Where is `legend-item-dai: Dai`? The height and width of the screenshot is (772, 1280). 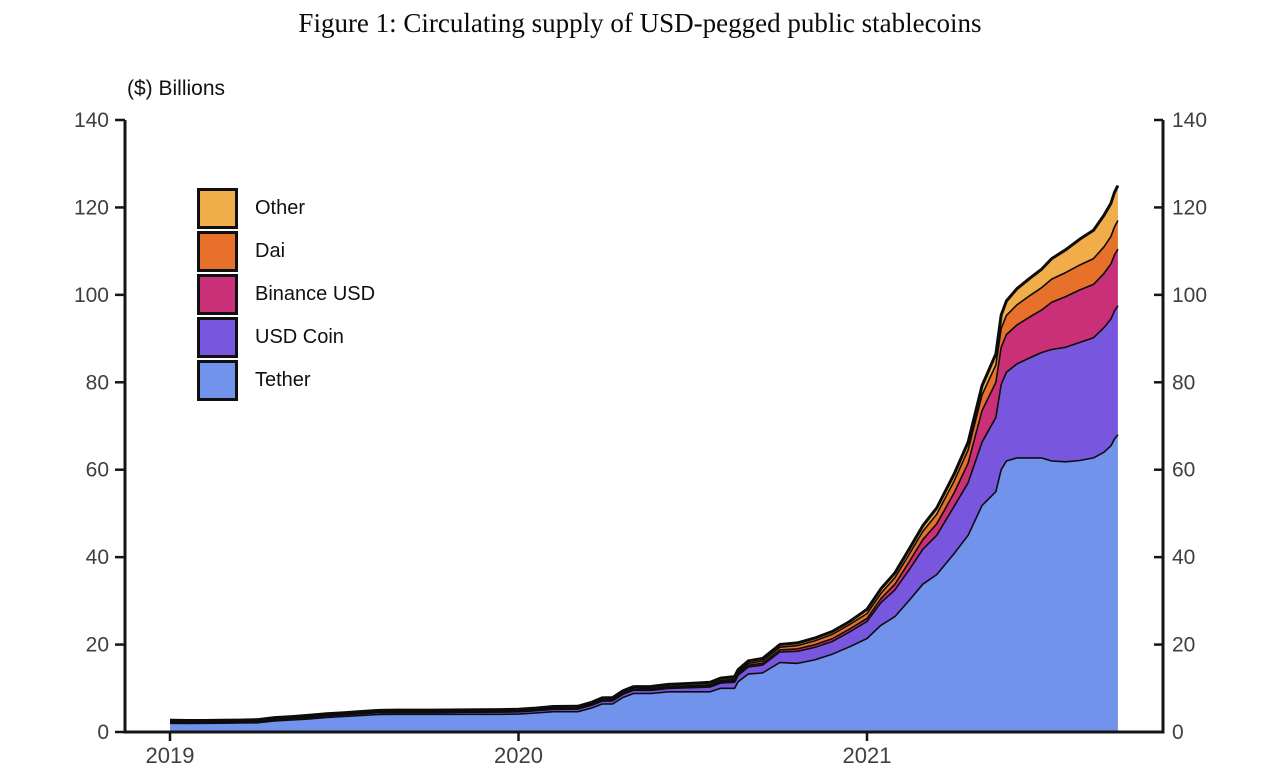 legend-item-dai: Dai is located at coordinates (286, 251).